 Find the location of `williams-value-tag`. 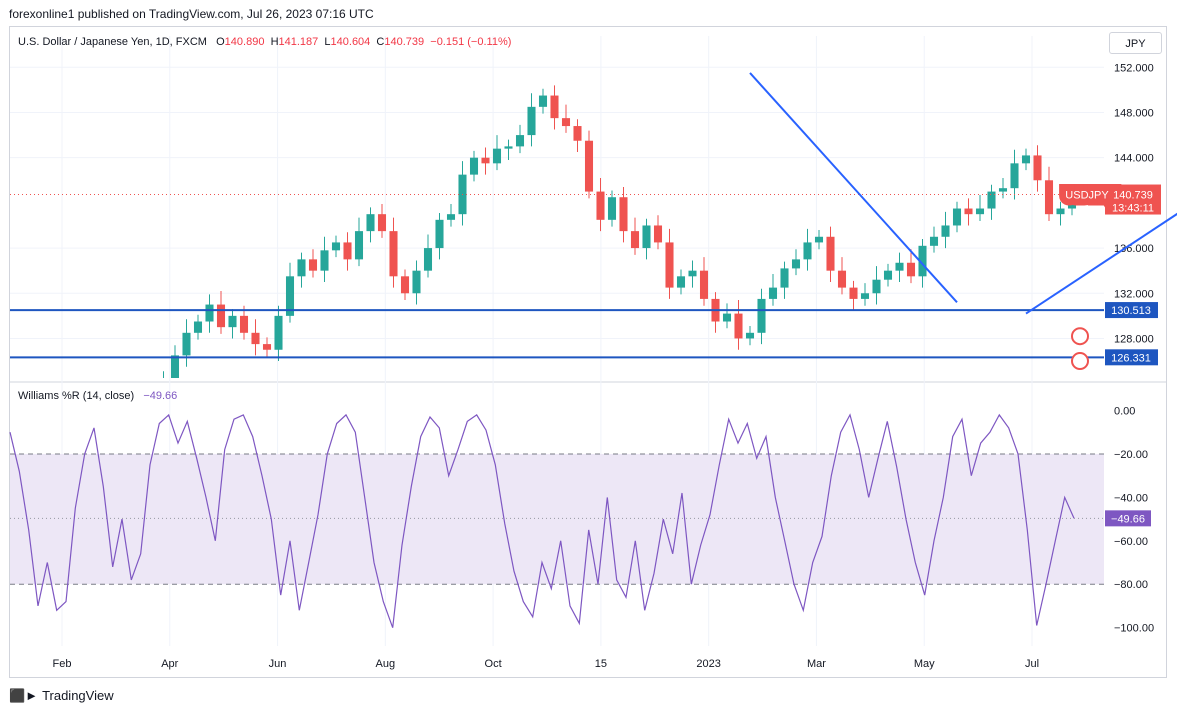

williams-value-tag is located at coordinates (1128, 518).